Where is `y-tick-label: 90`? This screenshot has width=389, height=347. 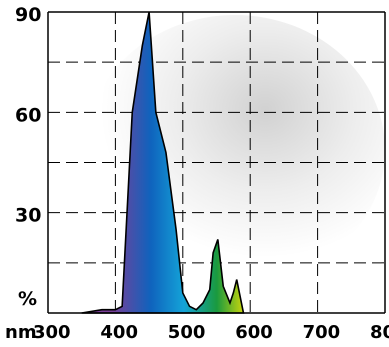 y-tick-label: 90 is located at coordinates (28, 15).